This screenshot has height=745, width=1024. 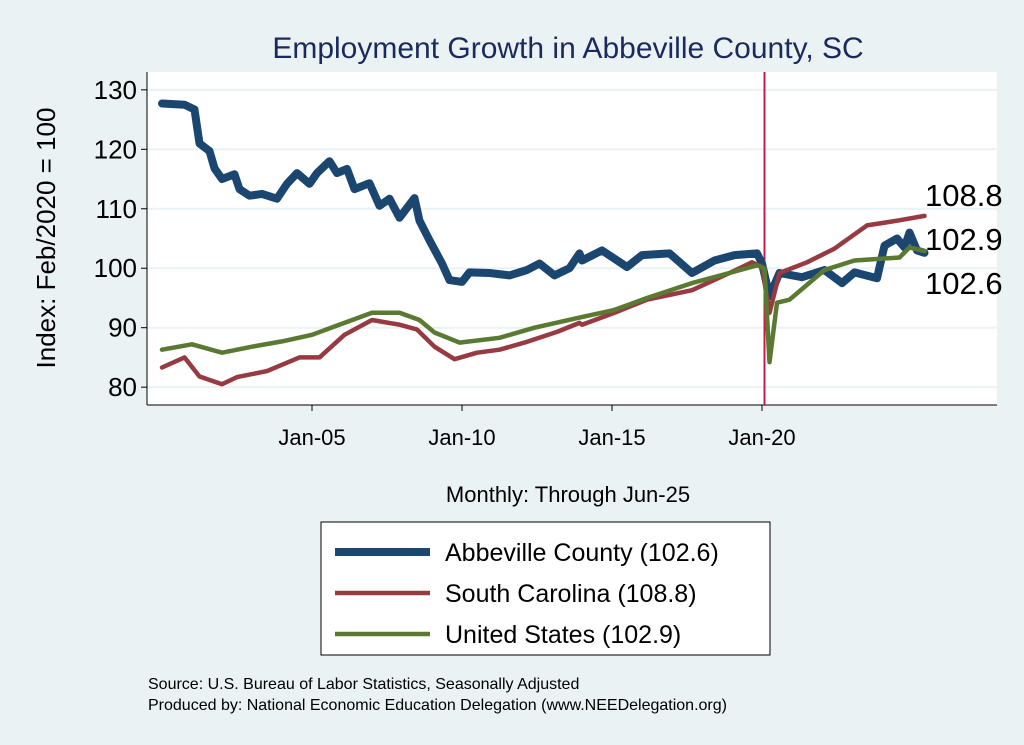 I want to click on y-tick-label: 130, so click(x=115, y=90).